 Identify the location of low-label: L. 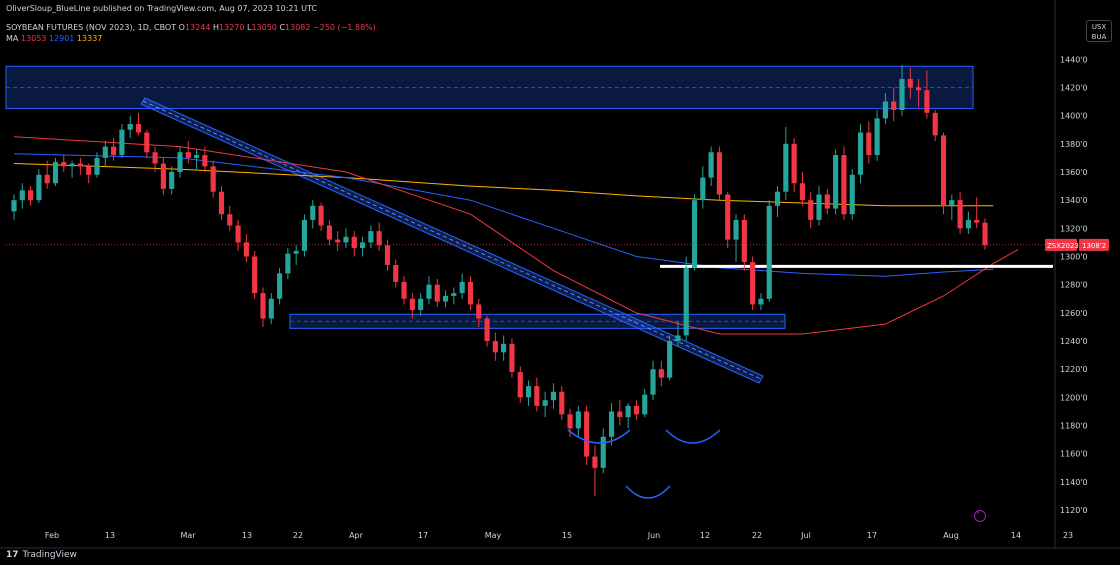
(249, 27).